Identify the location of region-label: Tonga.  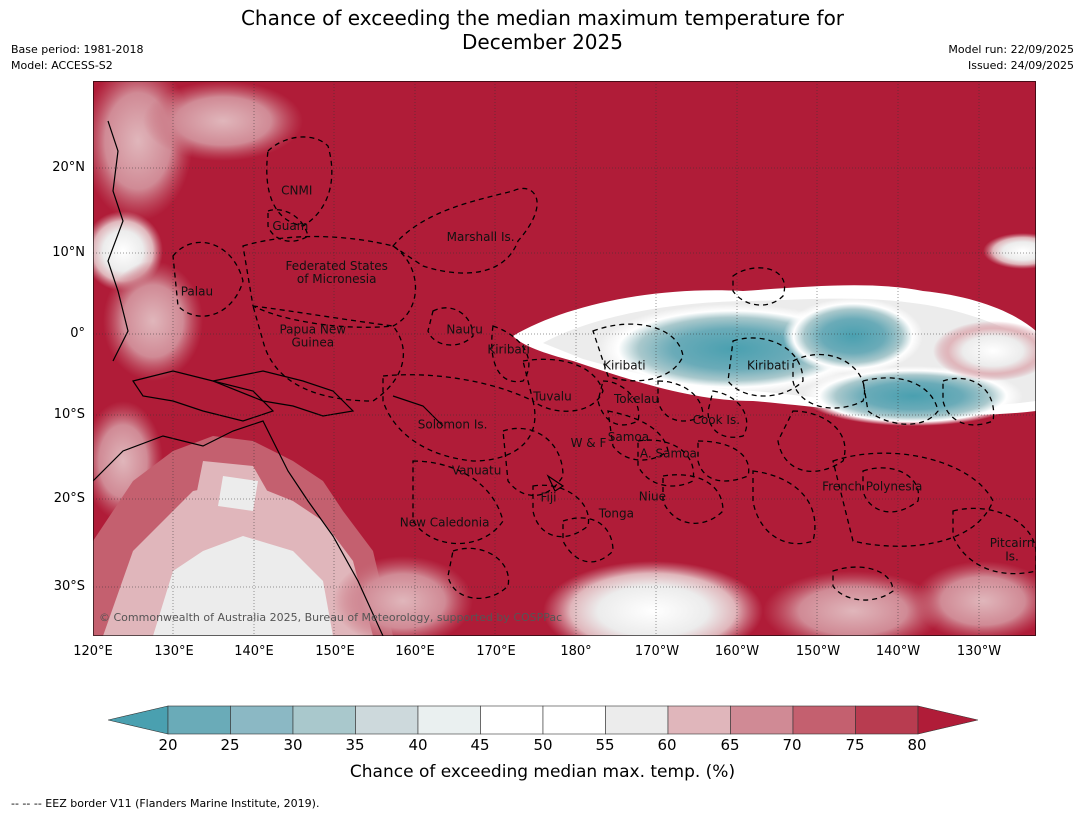
(616, 513).